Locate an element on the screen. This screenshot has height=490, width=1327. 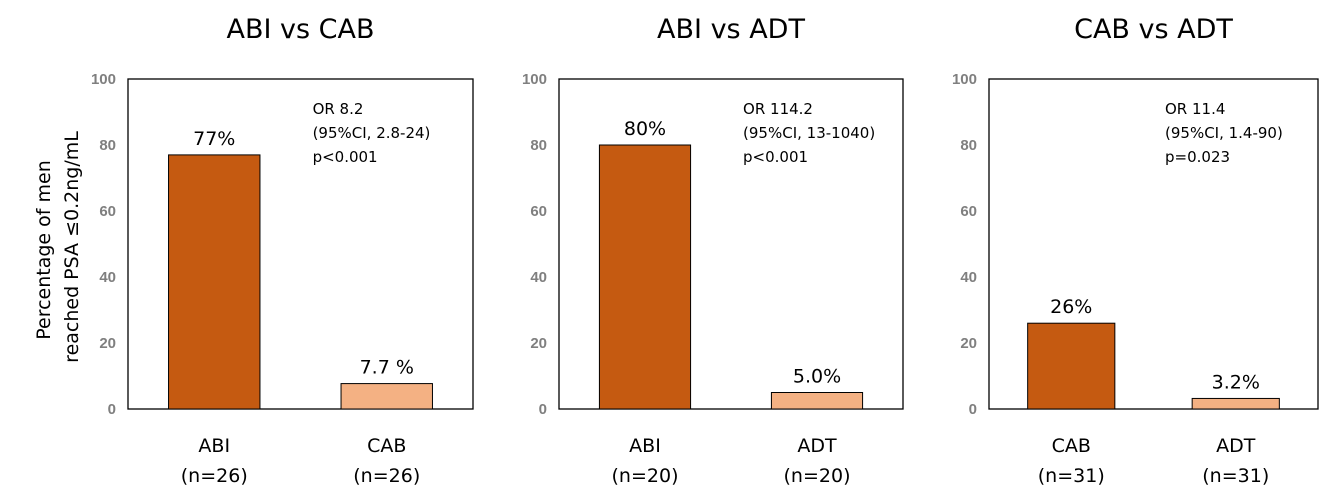
bar-data-label: 26% is located at coordinates (1071, 307).